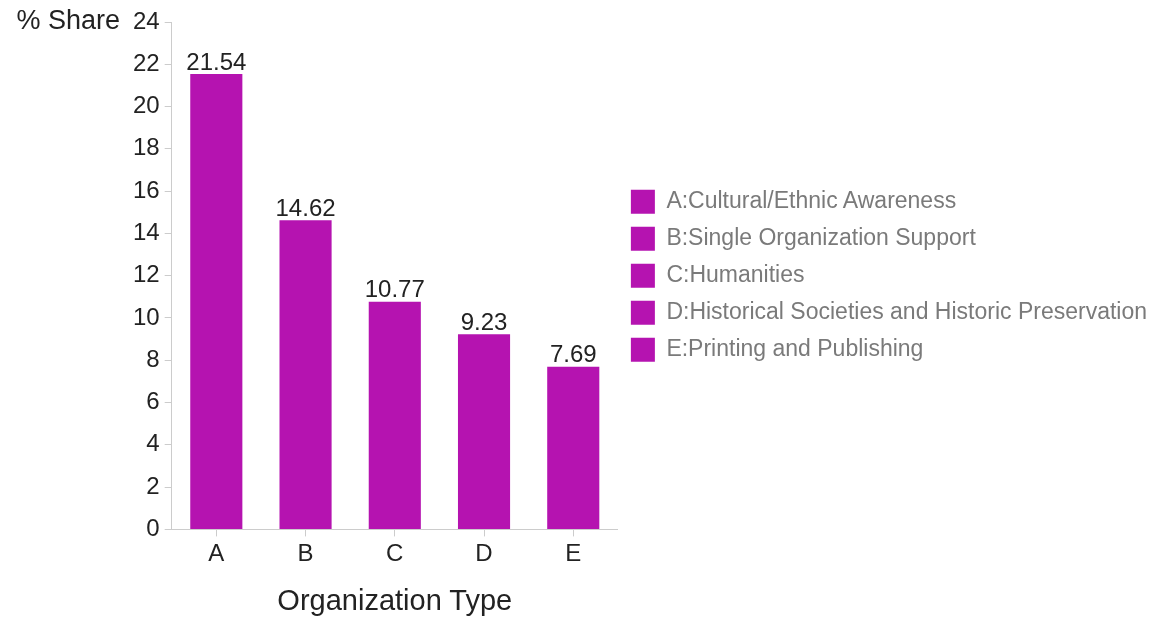 This screenshot has height=619, width=1157. I want to click on y-tick-label: 8, so click(153, 358).